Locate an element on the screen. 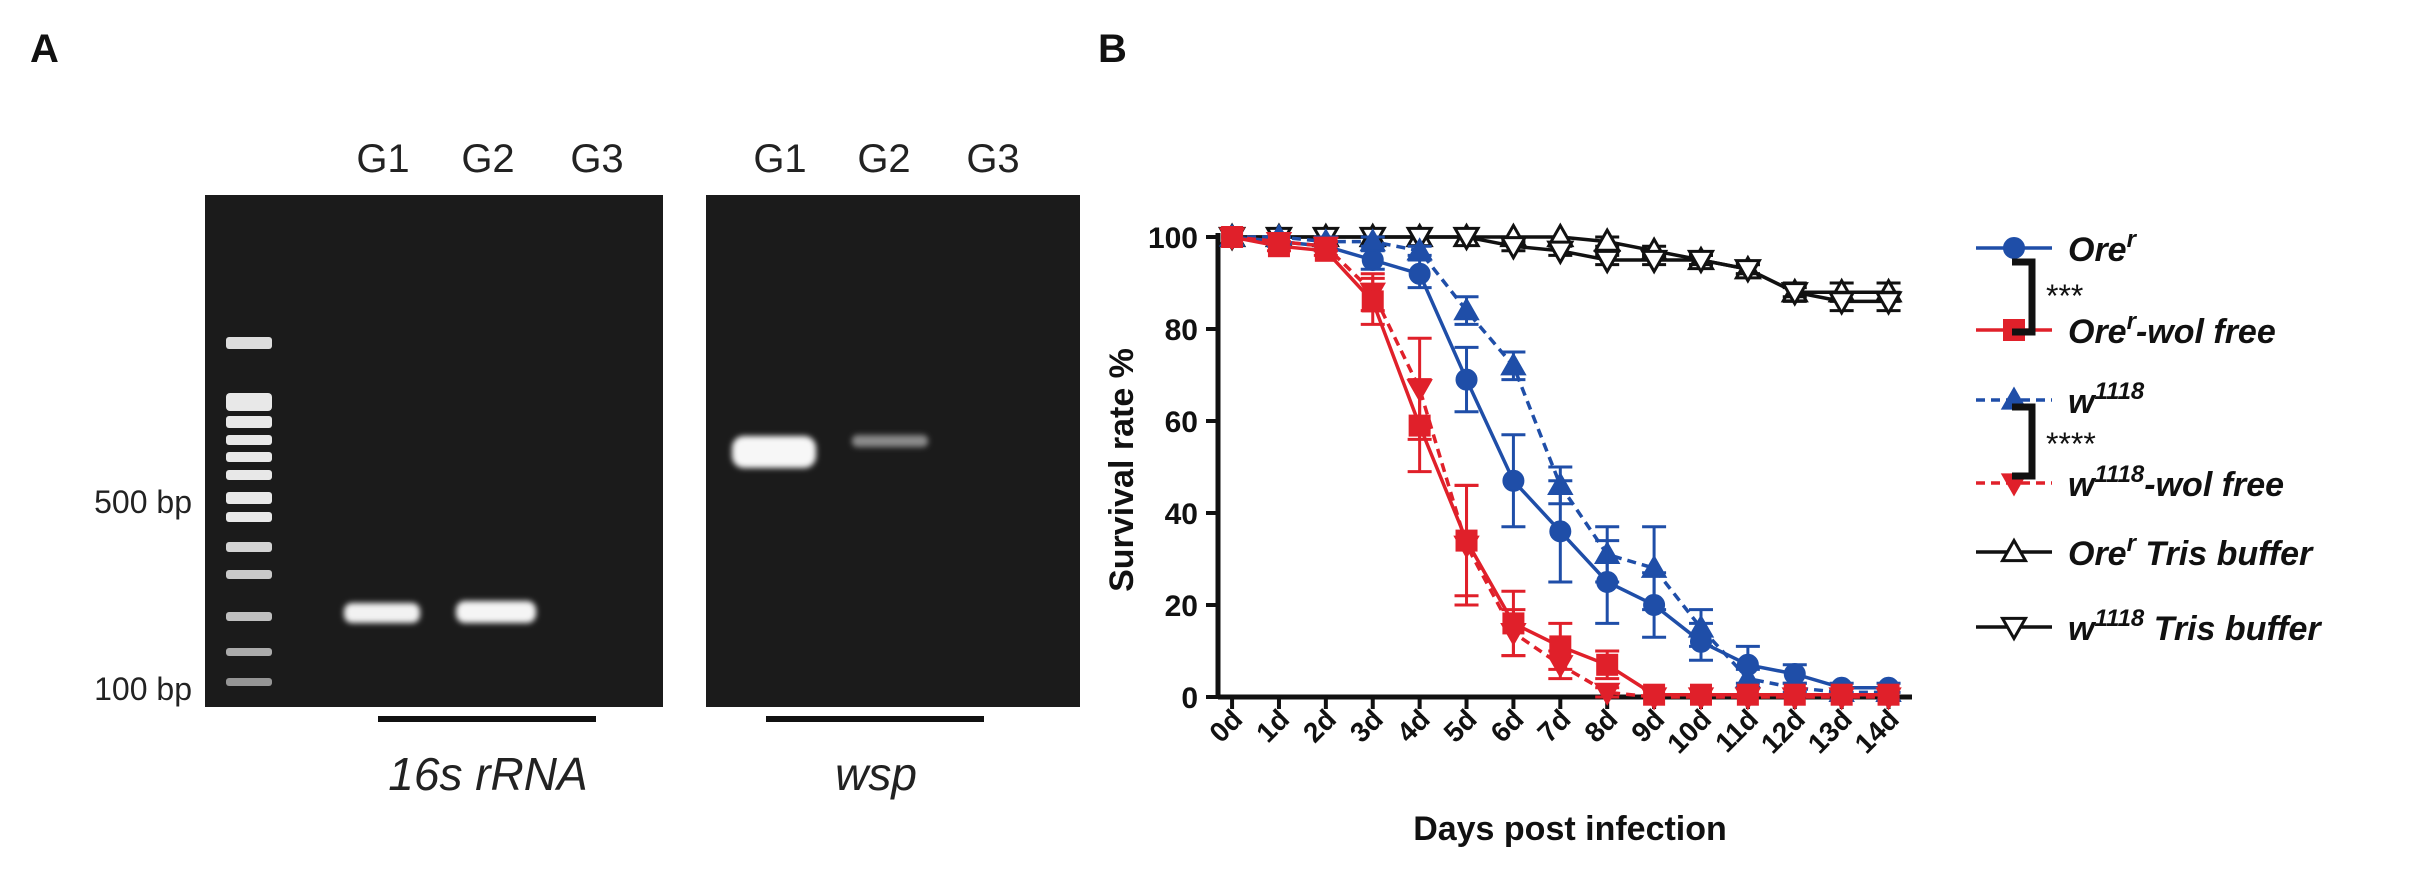 The image size is (2430, 885). gel-image-16s is located at coordinates (434, 451).